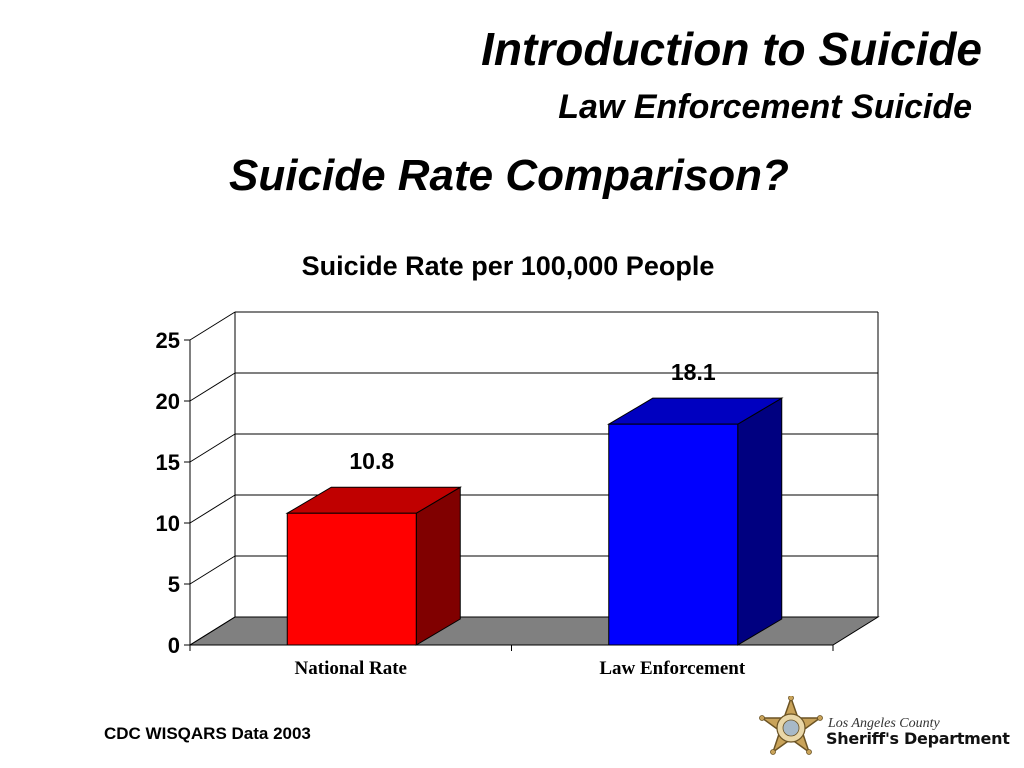 The image size is (1024, 768). What do you see at coordinates (765, 107) in the screenshot?
I see `slide-subtitle: Law Enforcement Suicide` at bounding box center [765, 107].